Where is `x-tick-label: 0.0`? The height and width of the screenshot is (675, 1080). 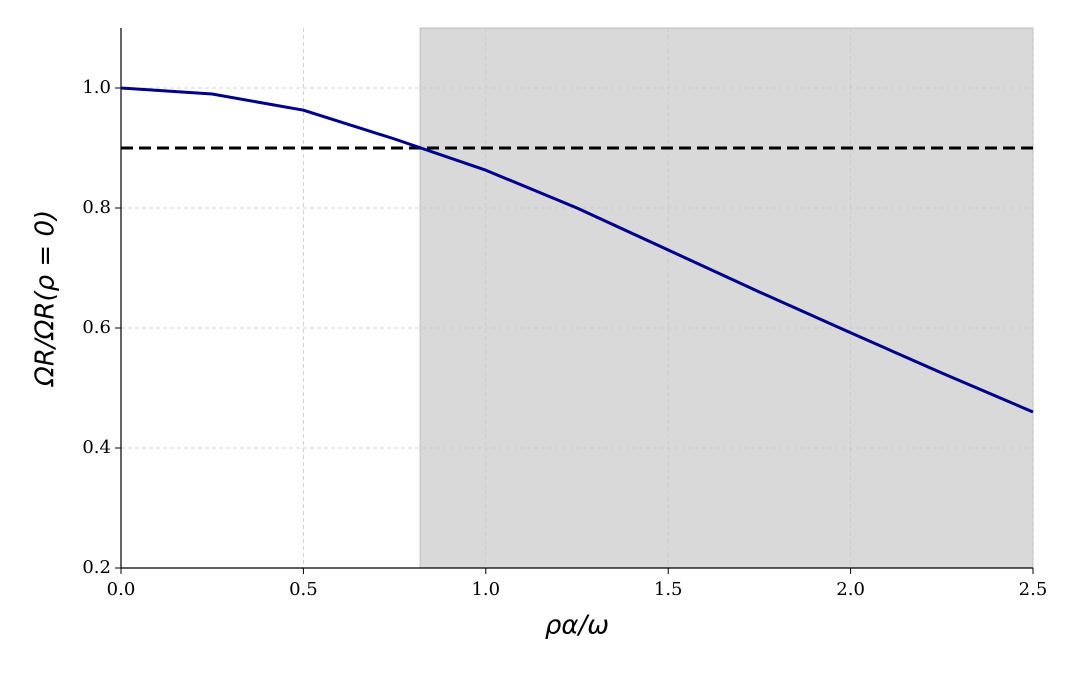 x-tick-label: 0.0 is located at coordinates (121, 589).